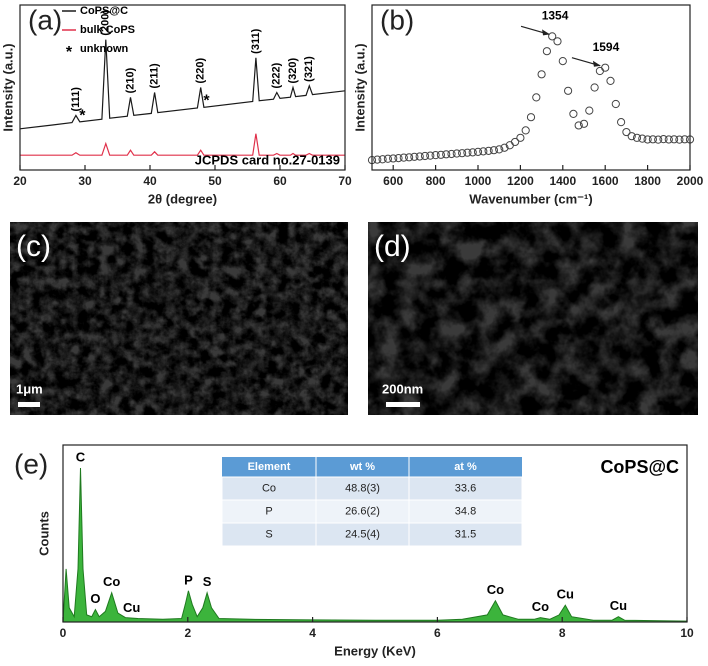  I want to click on x-axis-label: Wavenumber (cm⁻¹), so click(530, 198).